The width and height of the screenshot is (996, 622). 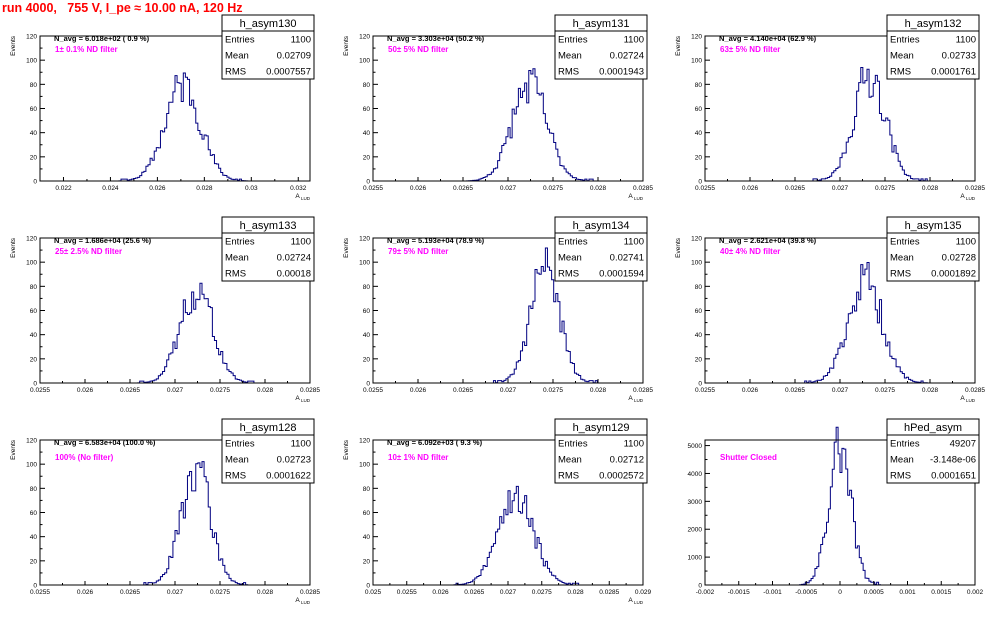 I want to click on stats-rms-value: 0.0002572, so click(x=621, y=476).